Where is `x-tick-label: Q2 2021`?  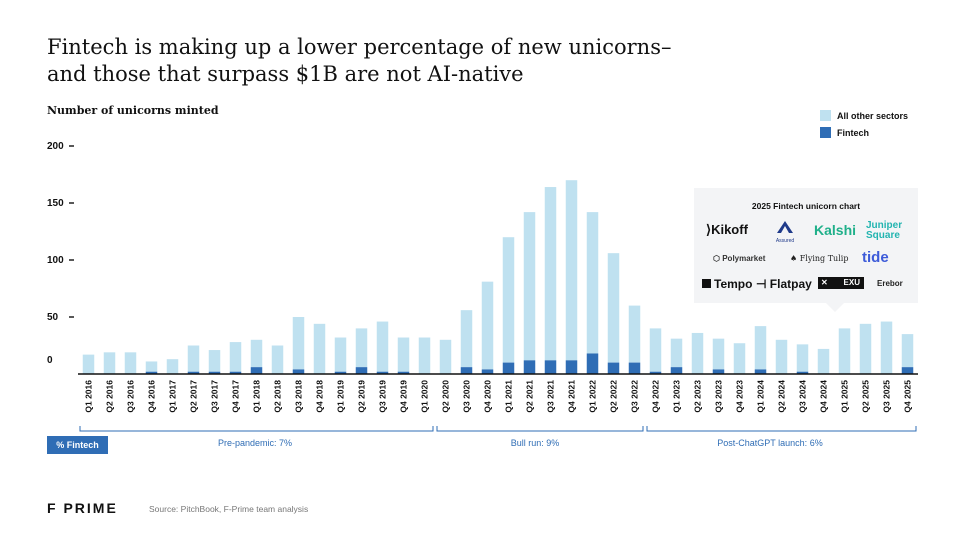 x-tick-label: Q2 2021 is located at coordinates (530, 396).